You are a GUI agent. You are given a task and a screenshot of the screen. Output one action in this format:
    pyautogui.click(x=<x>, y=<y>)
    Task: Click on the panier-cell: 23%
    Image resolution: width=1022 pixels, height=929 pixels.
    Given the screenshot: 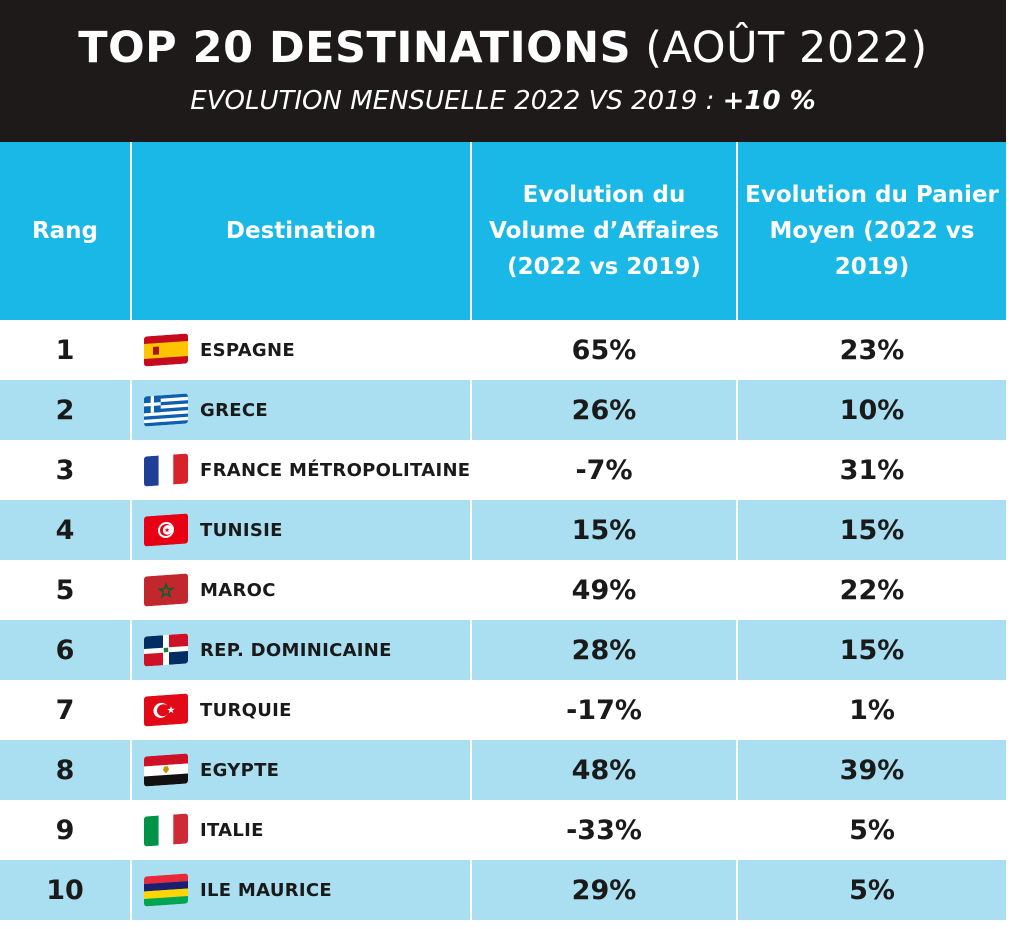 What is the action you would take?
    pyautogui.click(x=871, y=350)
    